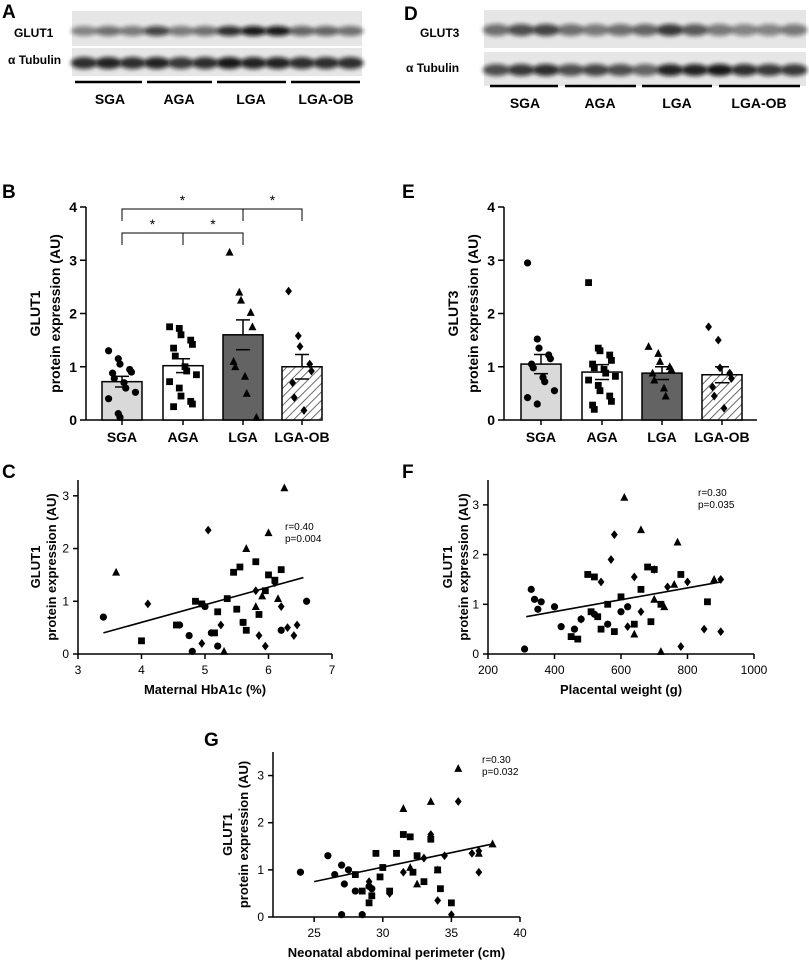 Image resolution: width=809 pixels, height=962 pixels. Describe the element at coordinates (325, 99) in the screenshot. I see `blot-a-group-lgaob: LGA-OB` at that location.